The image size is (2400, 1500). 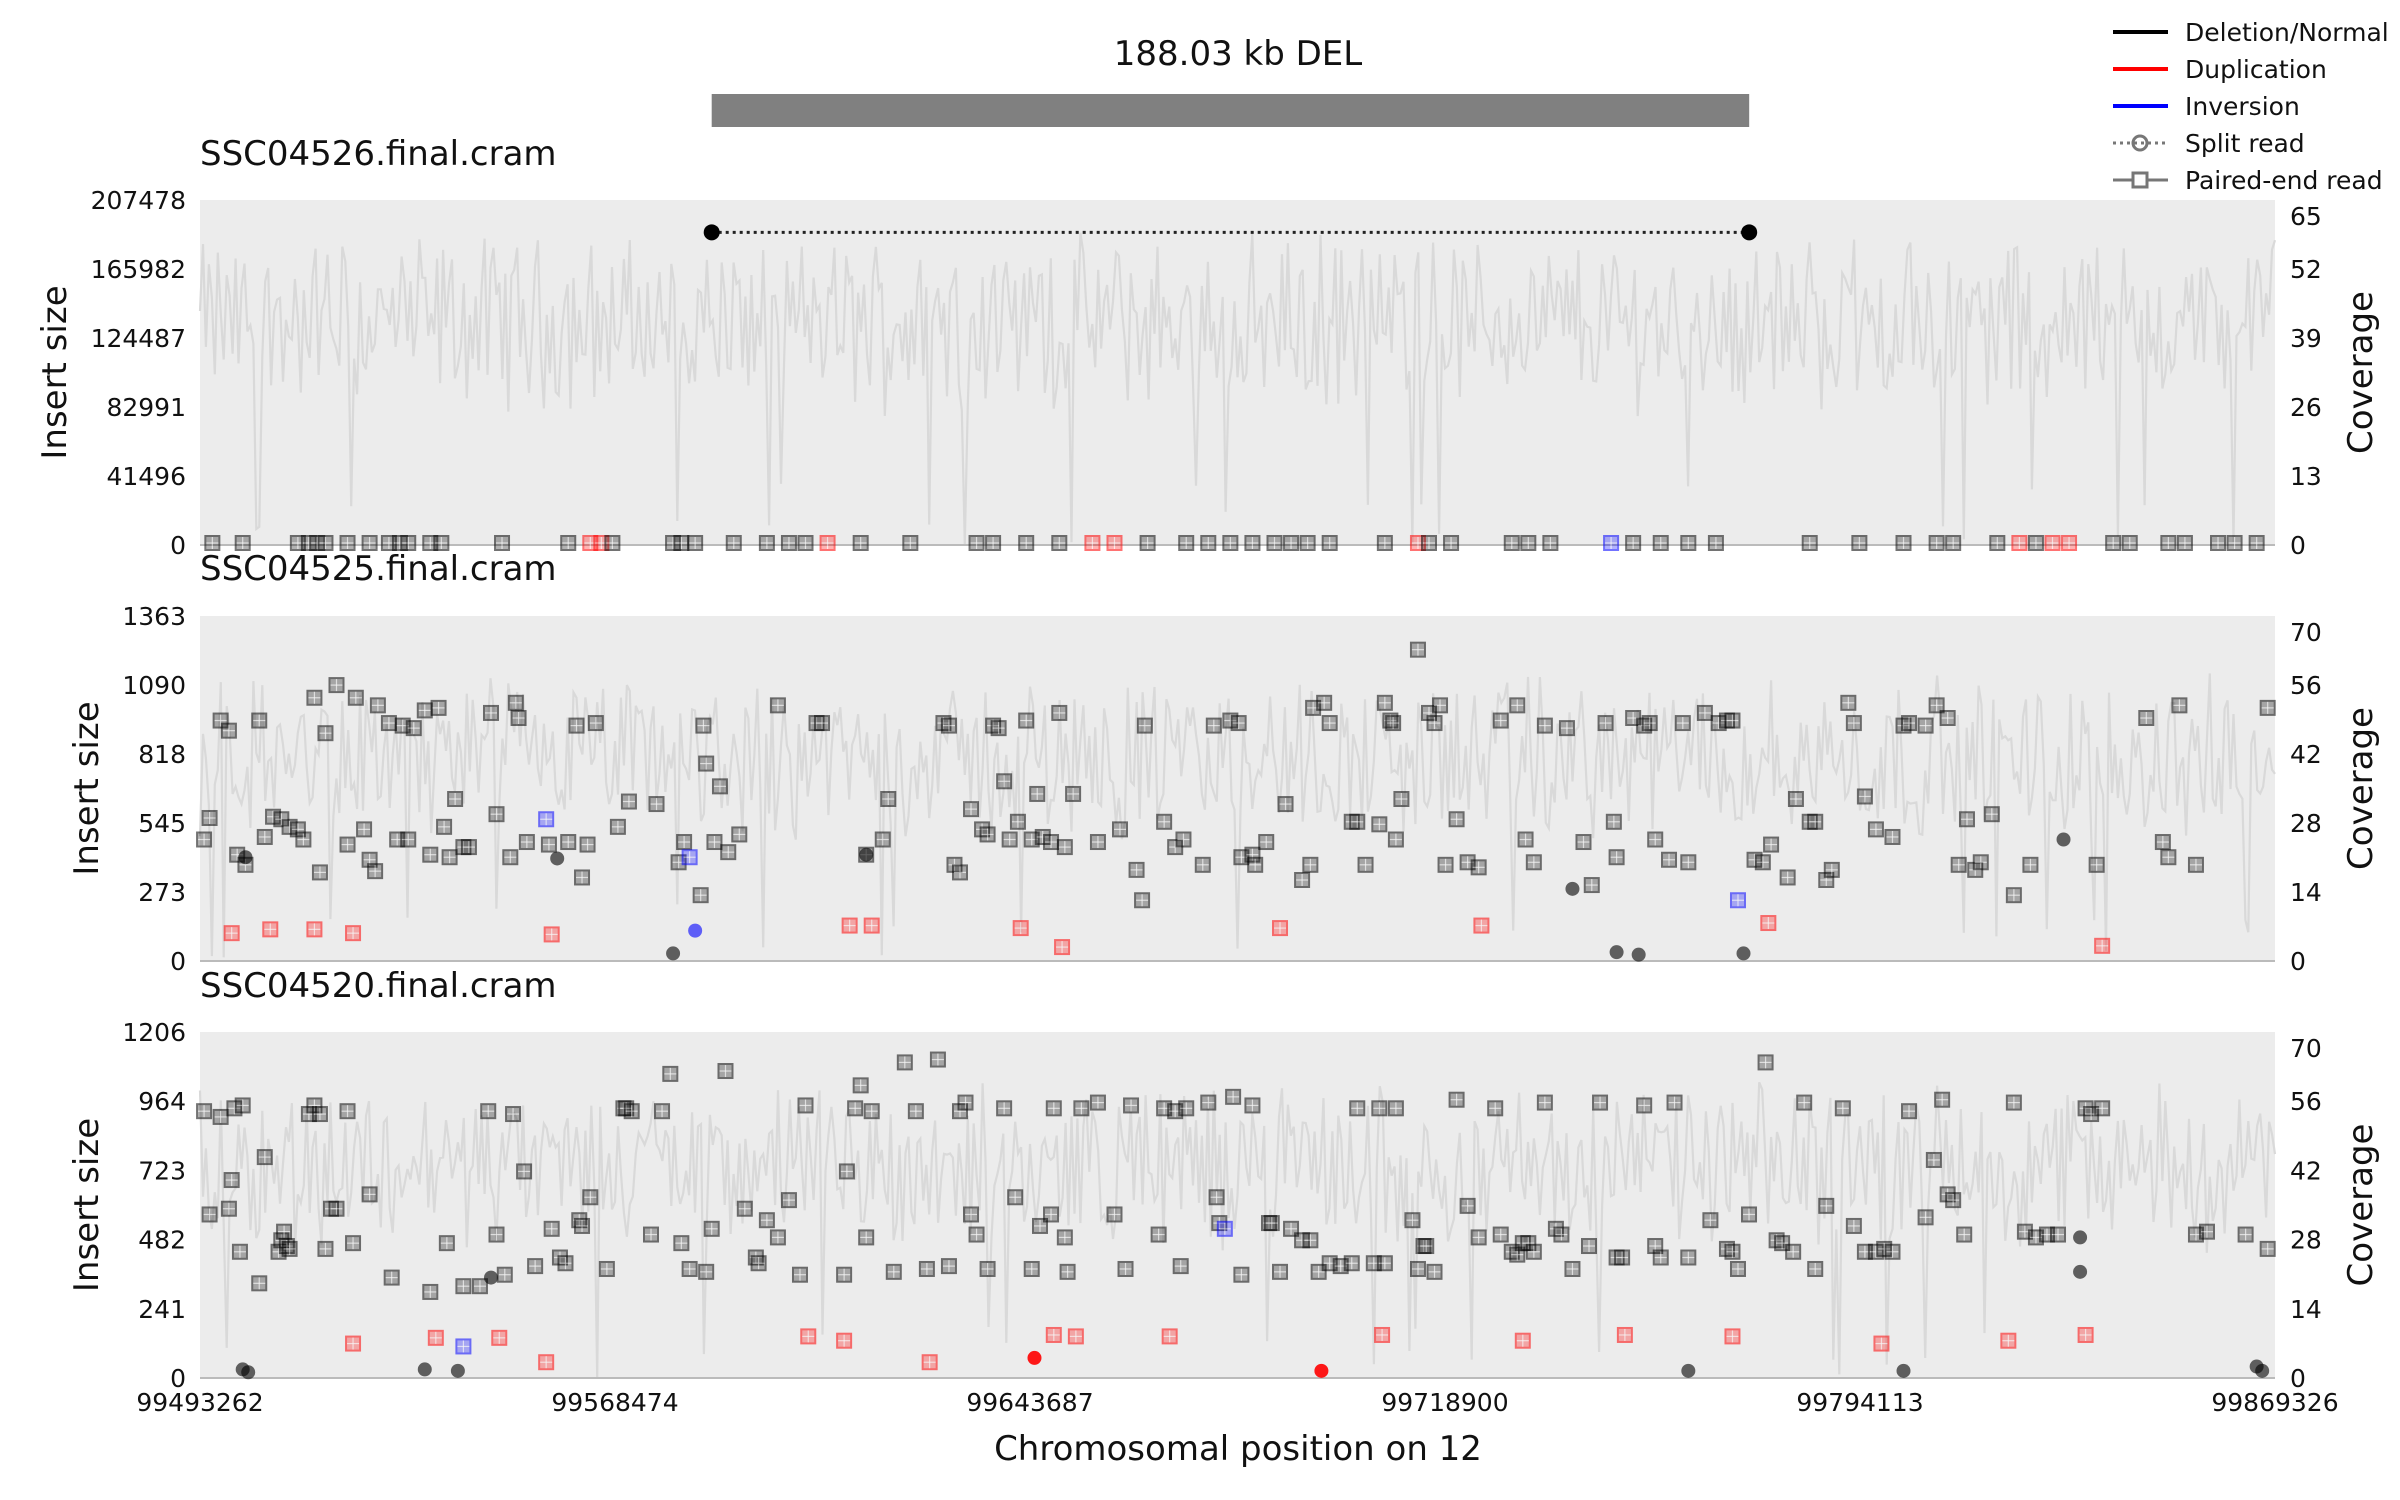 What do you see at coordinates (2361, 372) in the screenshot?
I see `y2-axis-label: Coverage` at bounding box center [2361, 372].